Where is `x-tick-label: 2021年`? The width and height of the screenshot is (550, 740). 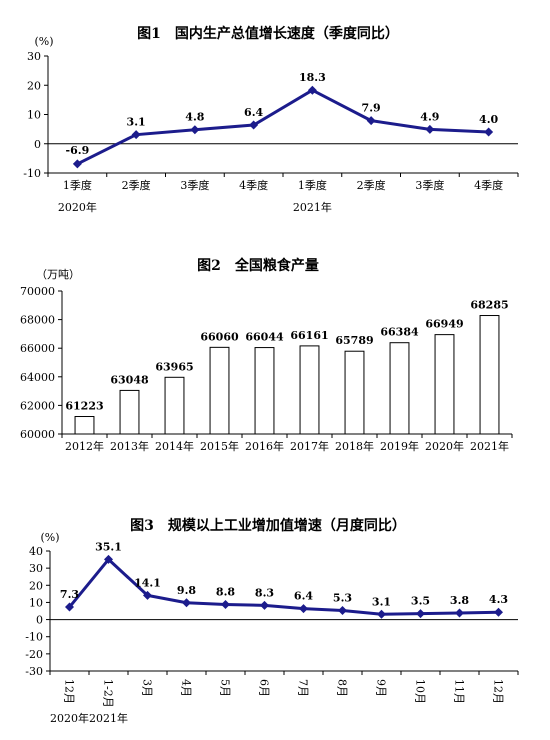
x-tick-label: 2021年 is located at coordinates (489, 446).